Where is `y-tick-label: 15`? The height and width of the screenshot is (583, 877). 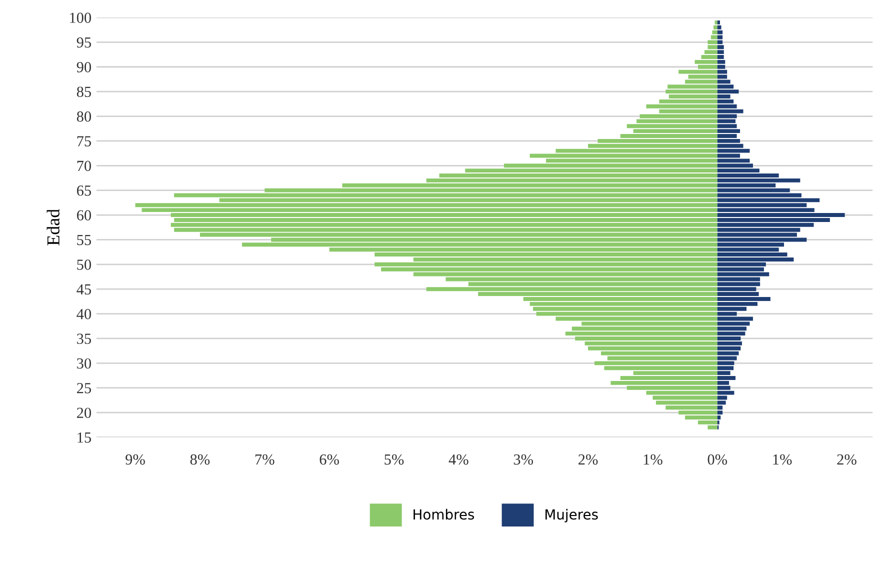
y-tick-label: 15 is located at coordinates (85, 437).